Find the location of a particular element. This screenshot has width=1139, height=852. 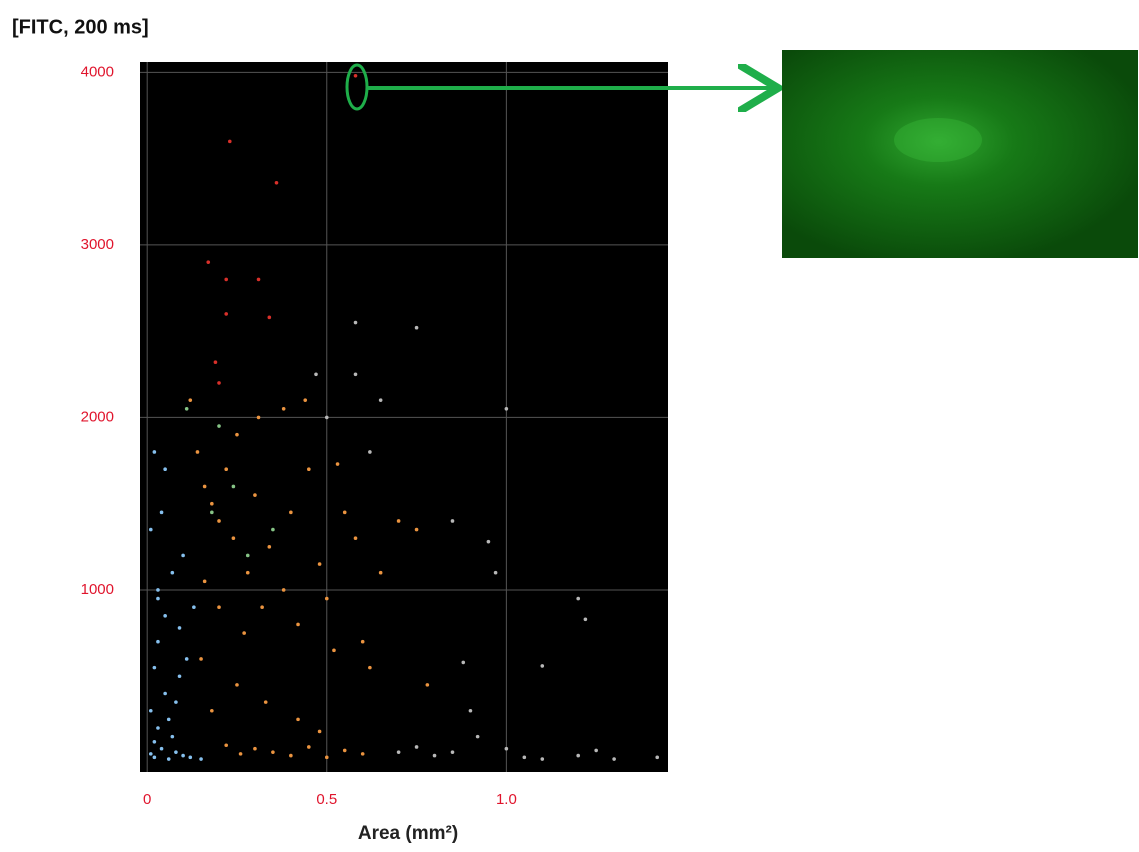

x-axis-label: Area (mm²) is located at coordinates (408, 833).